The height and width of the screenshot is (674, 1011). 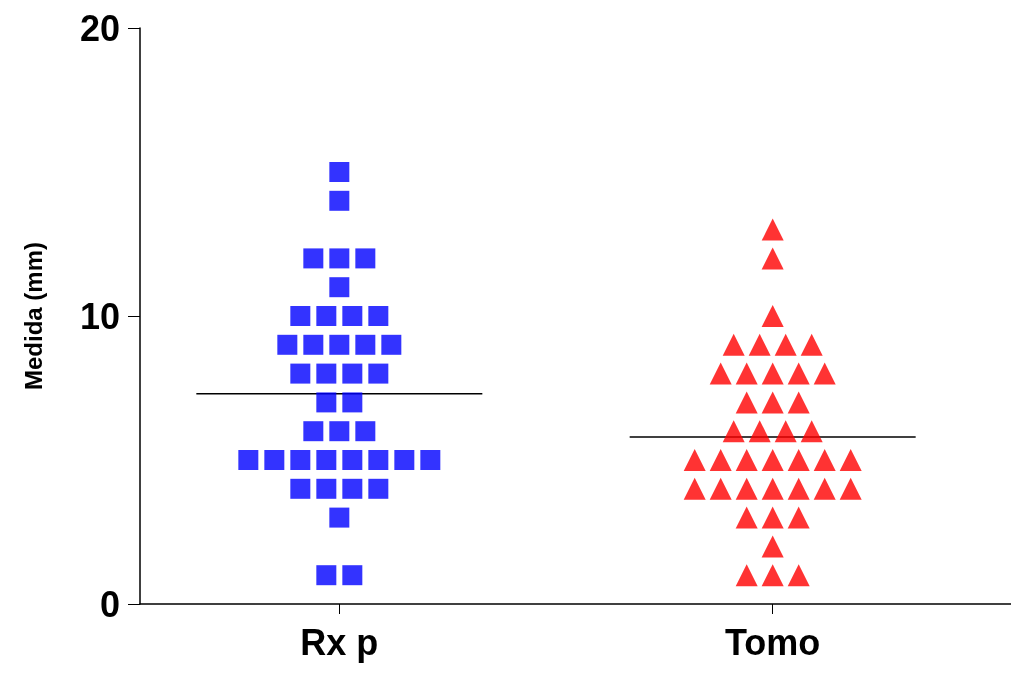 What do you see at coordinates (339, 642) in the screenshot?
I see `x-tick-label: Rx p` at bounding box center [339, 642].